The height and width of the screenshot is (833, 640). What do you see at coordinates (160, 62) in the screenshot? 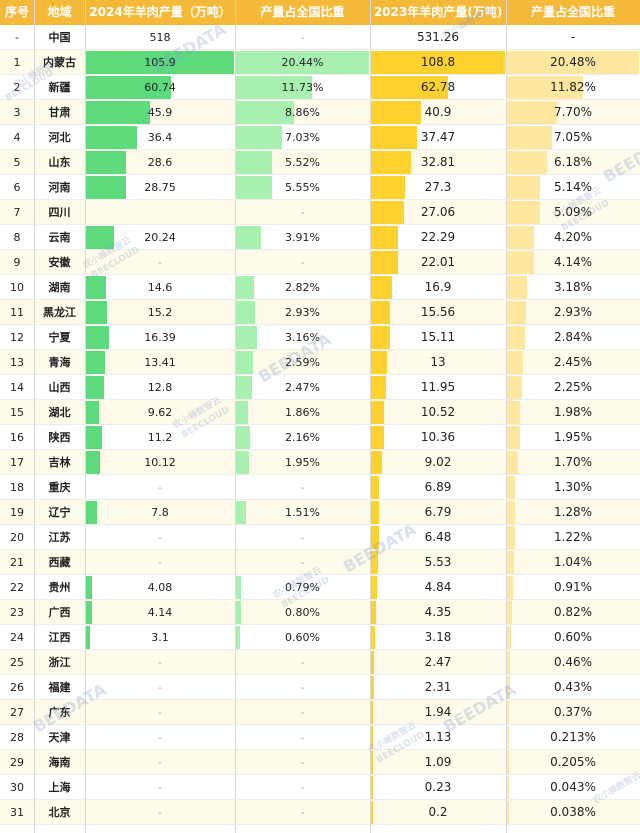
I see `output-2024-cell: 105.9` at bounding box center [160, 62].